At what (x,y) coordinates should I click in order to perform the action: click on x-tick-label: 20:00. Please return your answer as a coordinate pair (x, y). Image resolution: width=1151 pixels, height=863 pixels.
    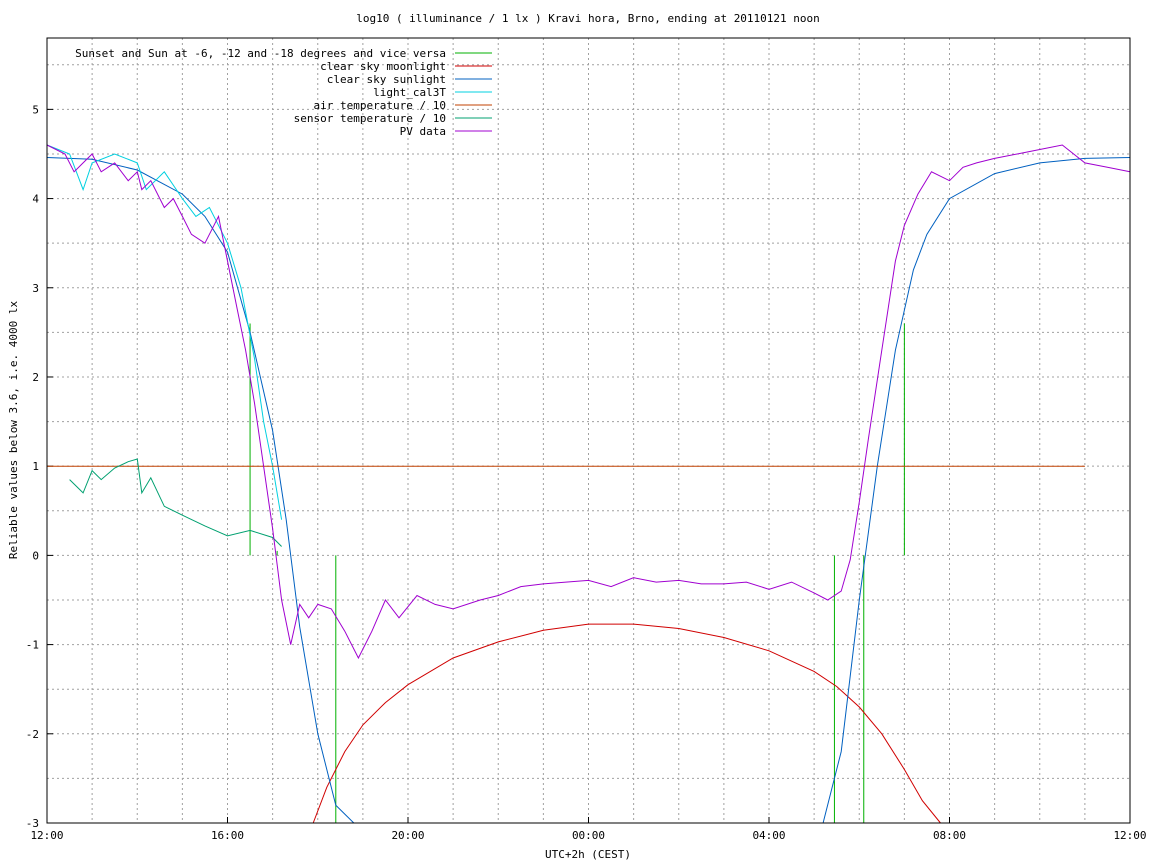
    Looking at the image, I should click on (407, 835).